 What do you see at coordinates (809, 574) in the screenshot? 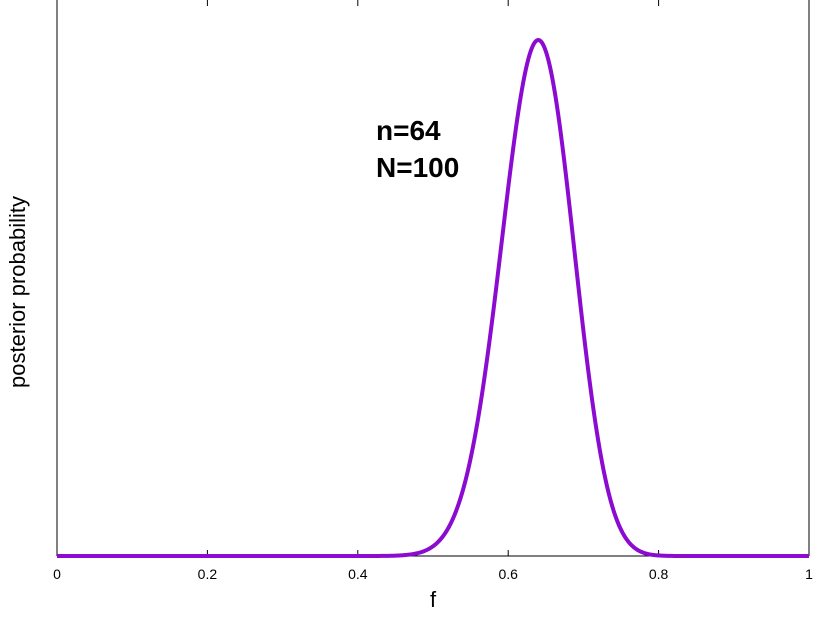
I see `x-tick-label-5: 1` at bounding box center [809, 574].